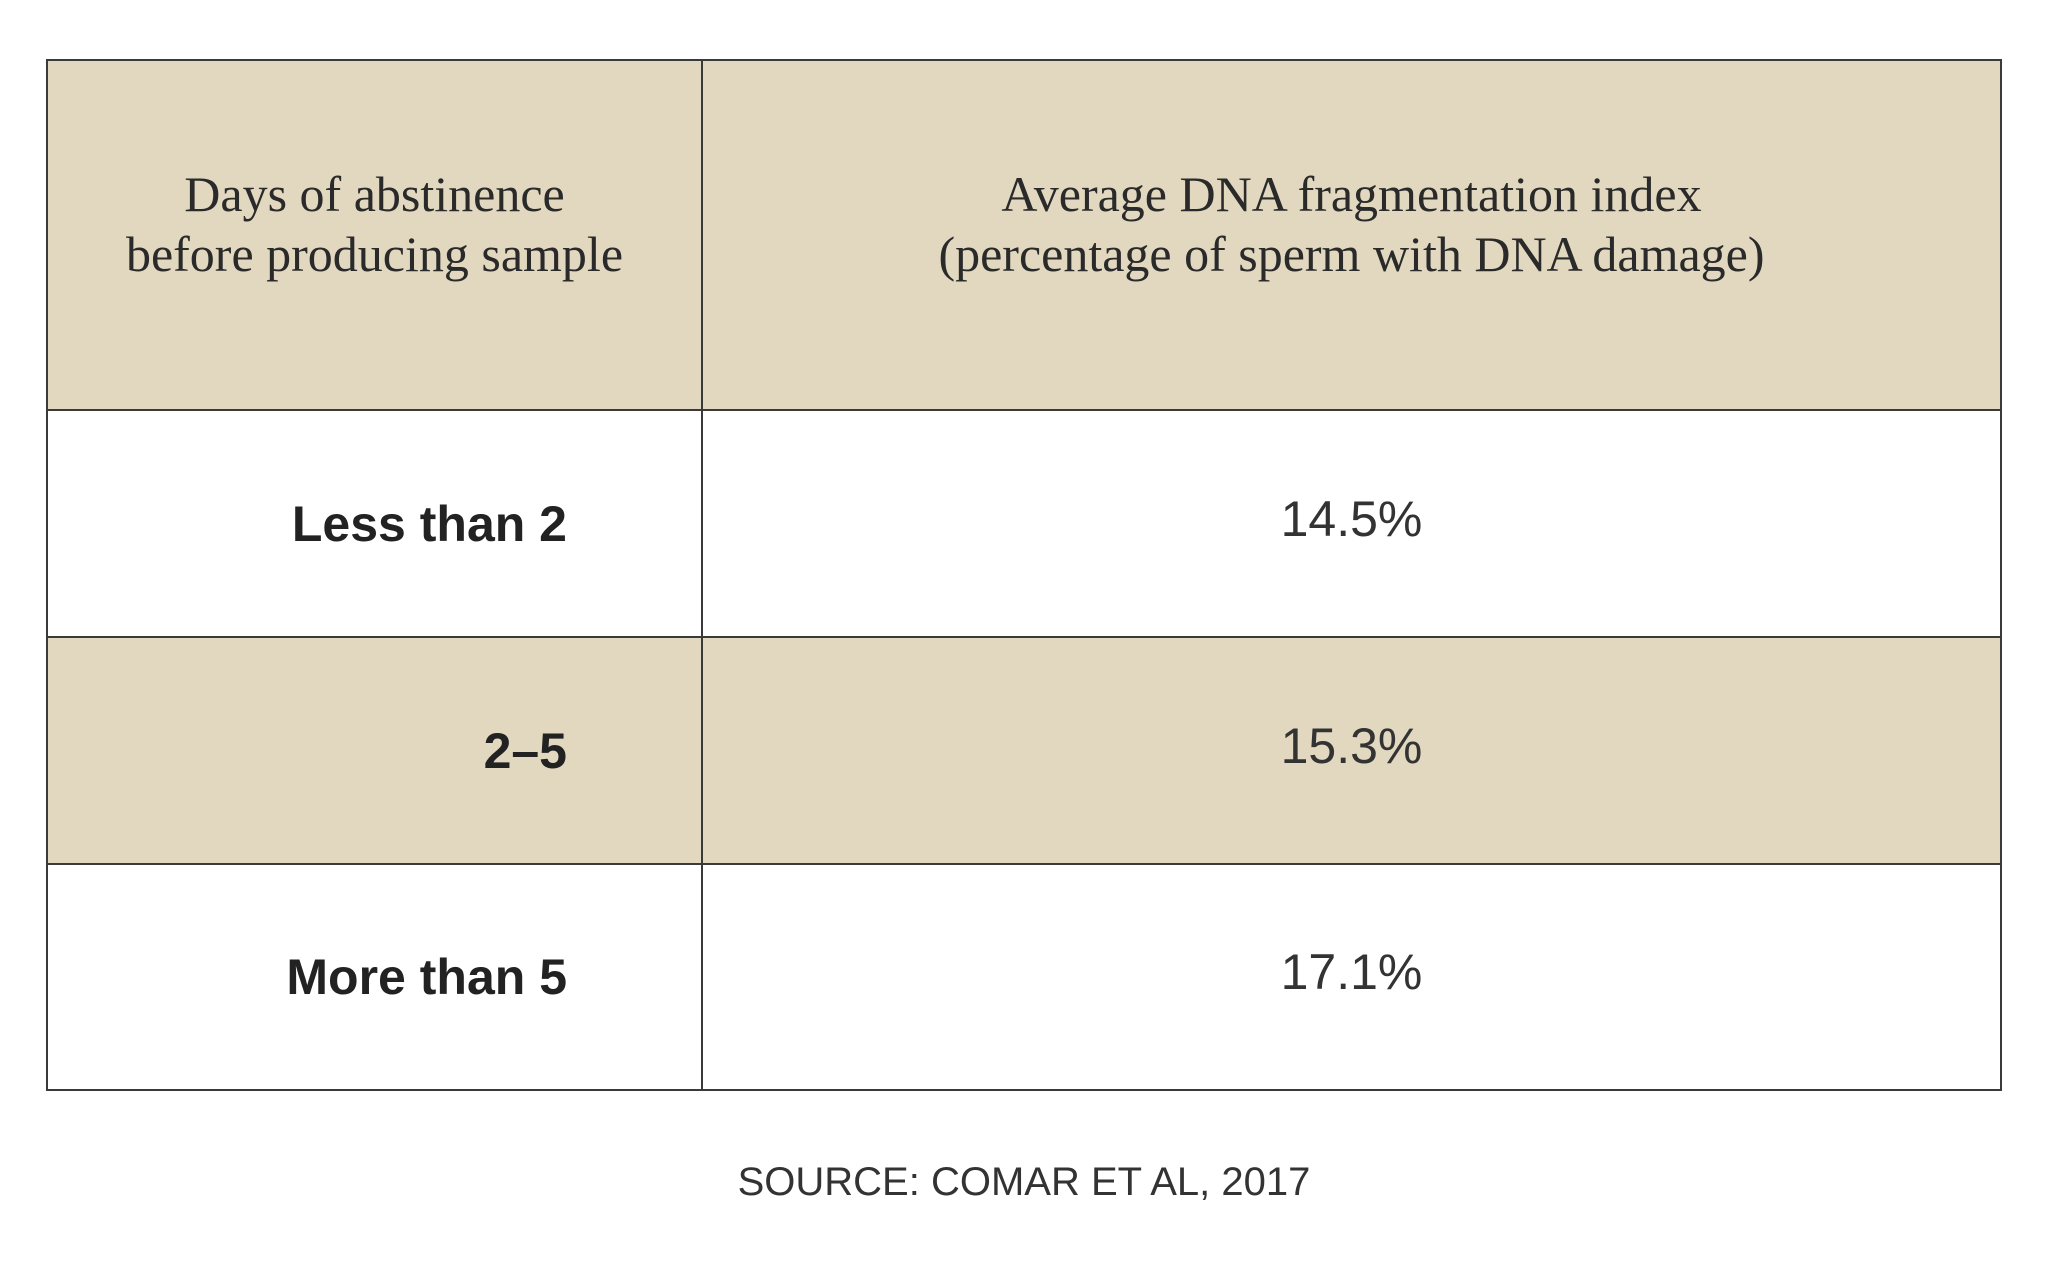  What do you see at coordinates (374, 254) in the screenshot?
I see `header-line: before producing sample` at bounding box center [374, 254].